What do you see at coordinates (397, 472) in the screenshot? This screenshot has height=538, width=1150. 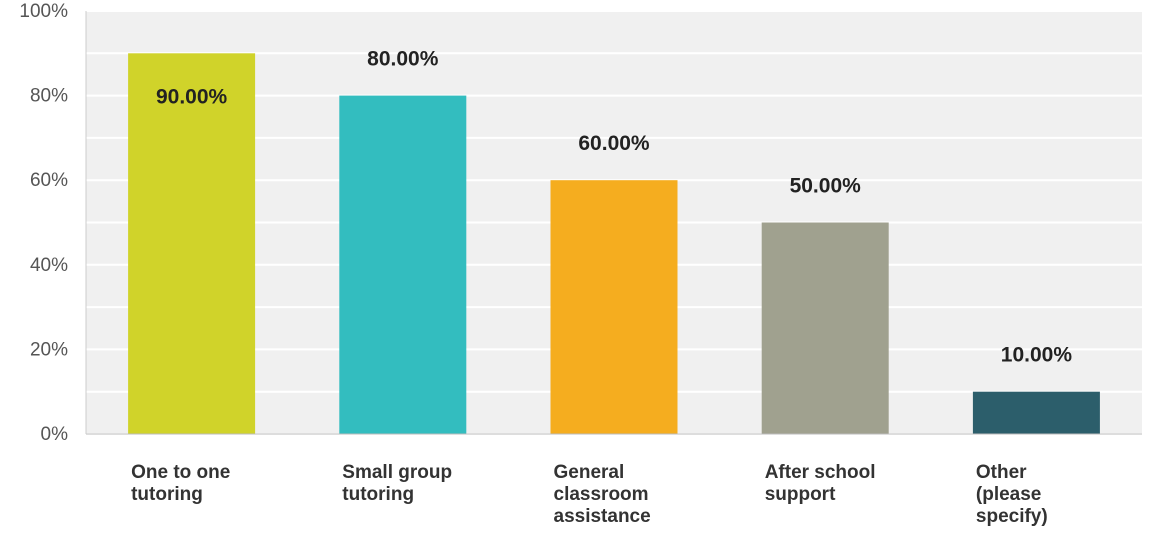 I see `x-tick-label-line: Small group` at bounding box center [397, 472].